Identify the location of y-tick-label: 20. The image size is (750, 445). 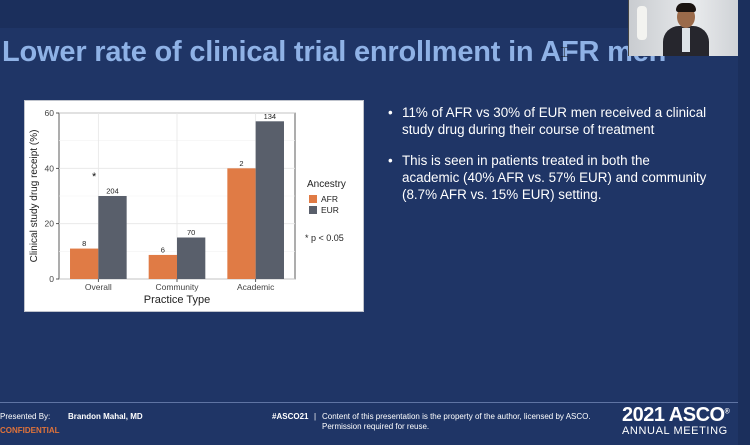
(50, 224).